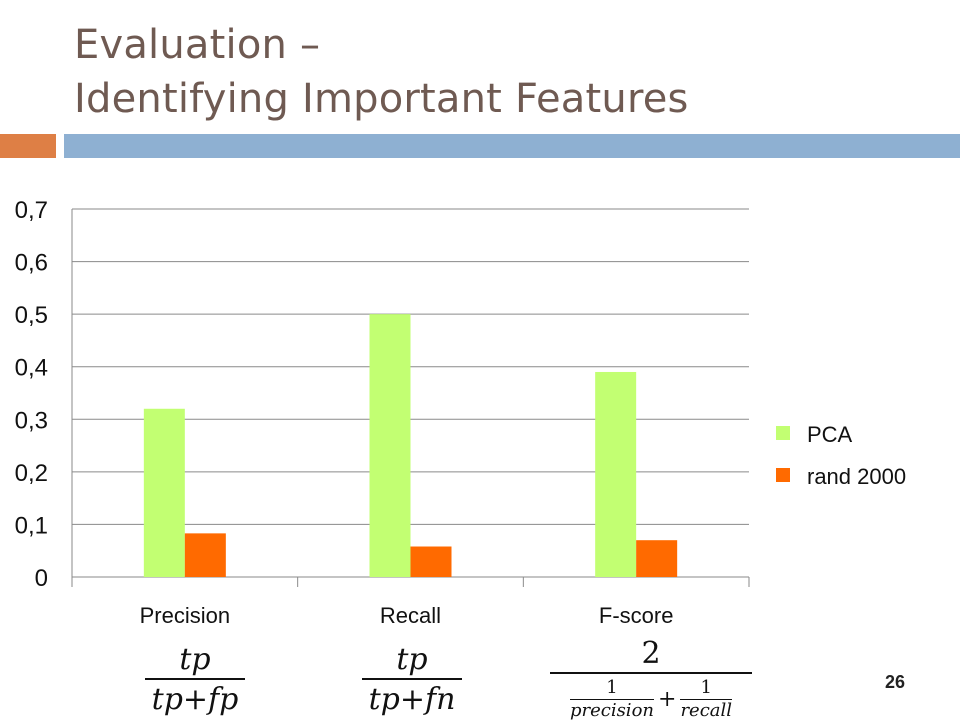  I want to click on recall-formula: tp tp+fn, so click(412, 680).